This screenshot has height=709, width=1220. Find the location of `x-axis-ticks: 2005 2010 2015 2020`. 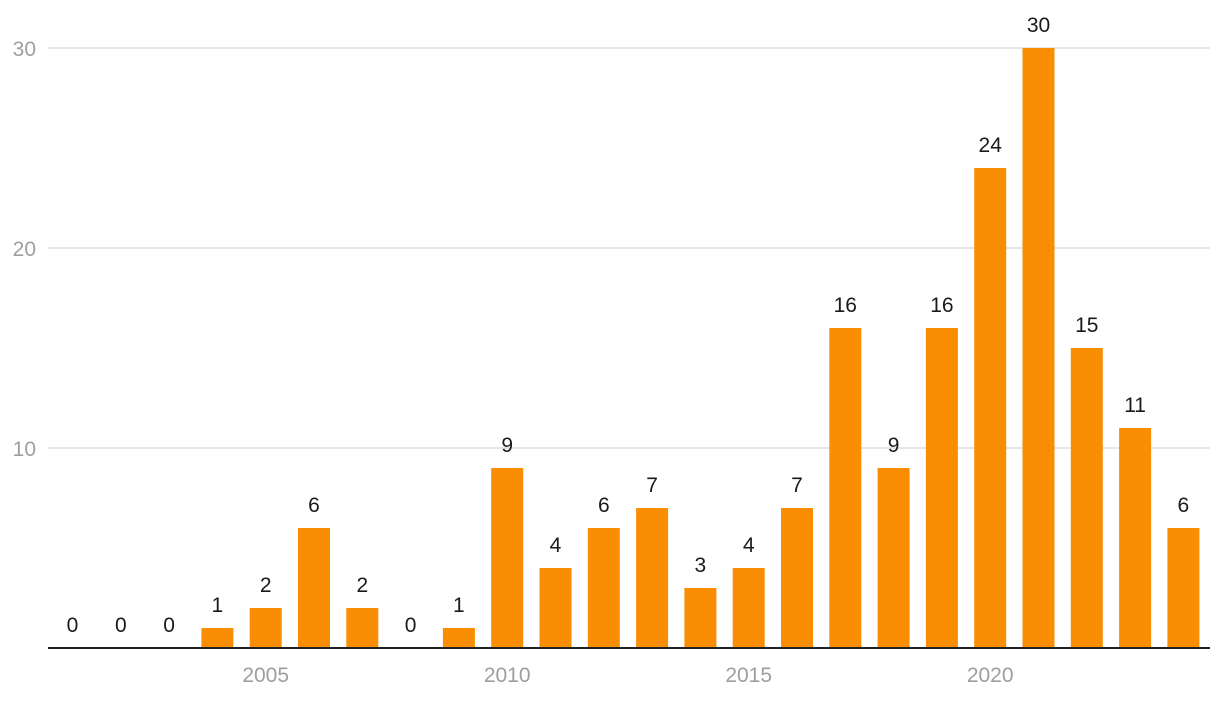

x-axis-ticks: 2005 2010 2015 2020 is located at coordinates (627, 675).